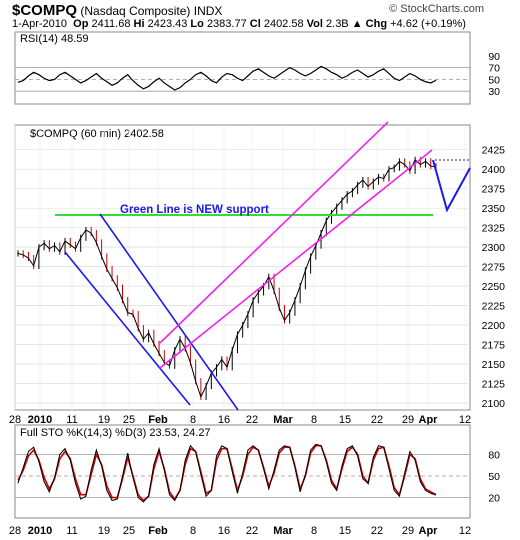 The width and height of the screenshot is (520, 540). Describe the element at coordinates (428, 24) in the screenshot. I see `chg-value: +4.62 (+0.19%)` at that location.